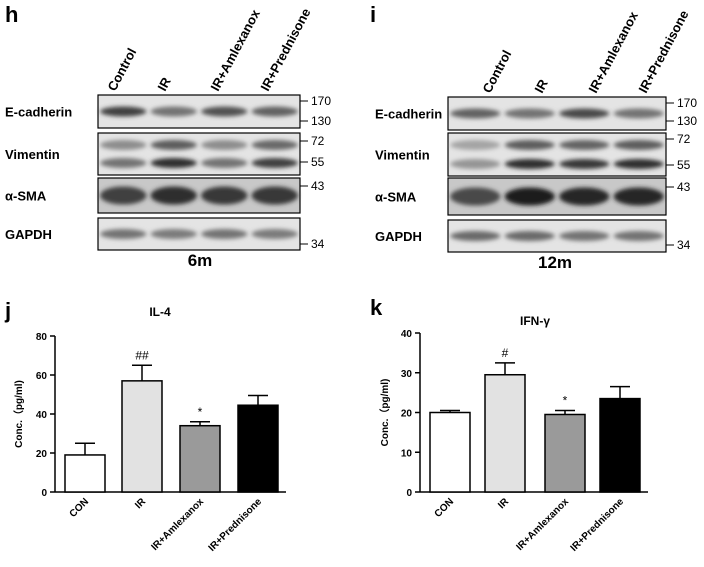 The height and width of the screenshot is (567, 704). Describe the element at coordinates (42, 337) in the screenshot. I see `y-tick-label: 80` at that location.